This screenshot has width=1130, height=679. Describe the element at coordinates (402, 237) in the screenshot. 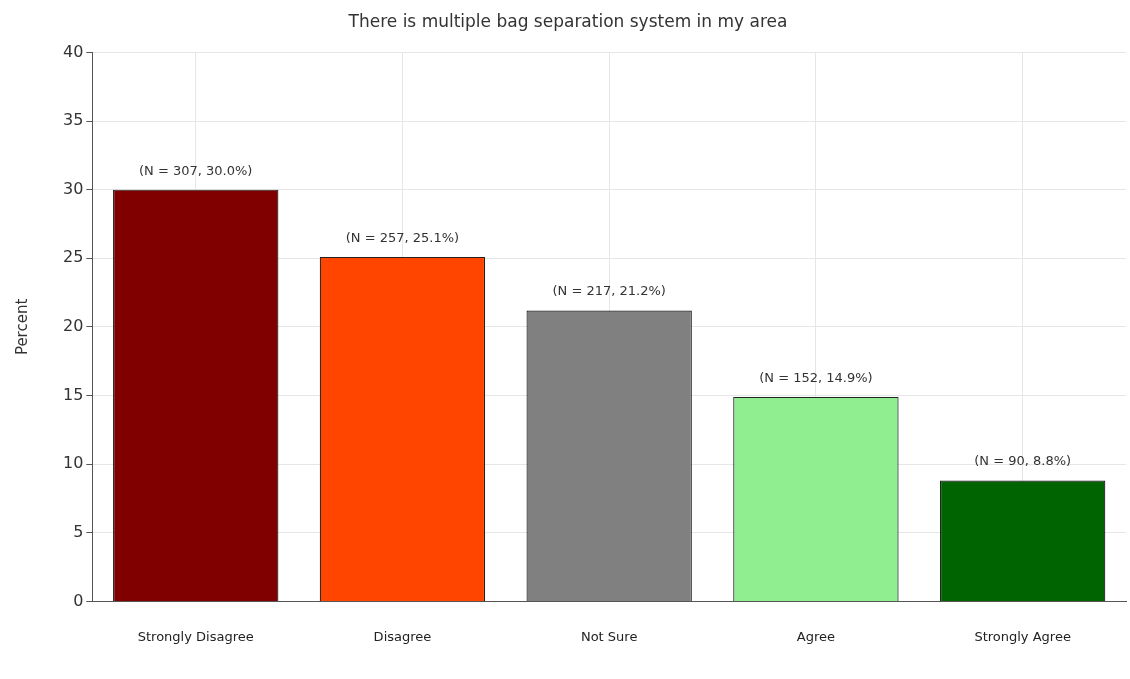

I see `data-label: (N = 257, 25.1%)` at that location.